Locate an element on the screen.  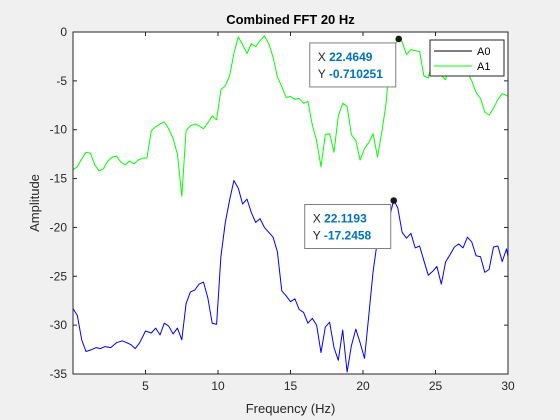
x-tick-label: 30 is located at coordinates (508, 386).